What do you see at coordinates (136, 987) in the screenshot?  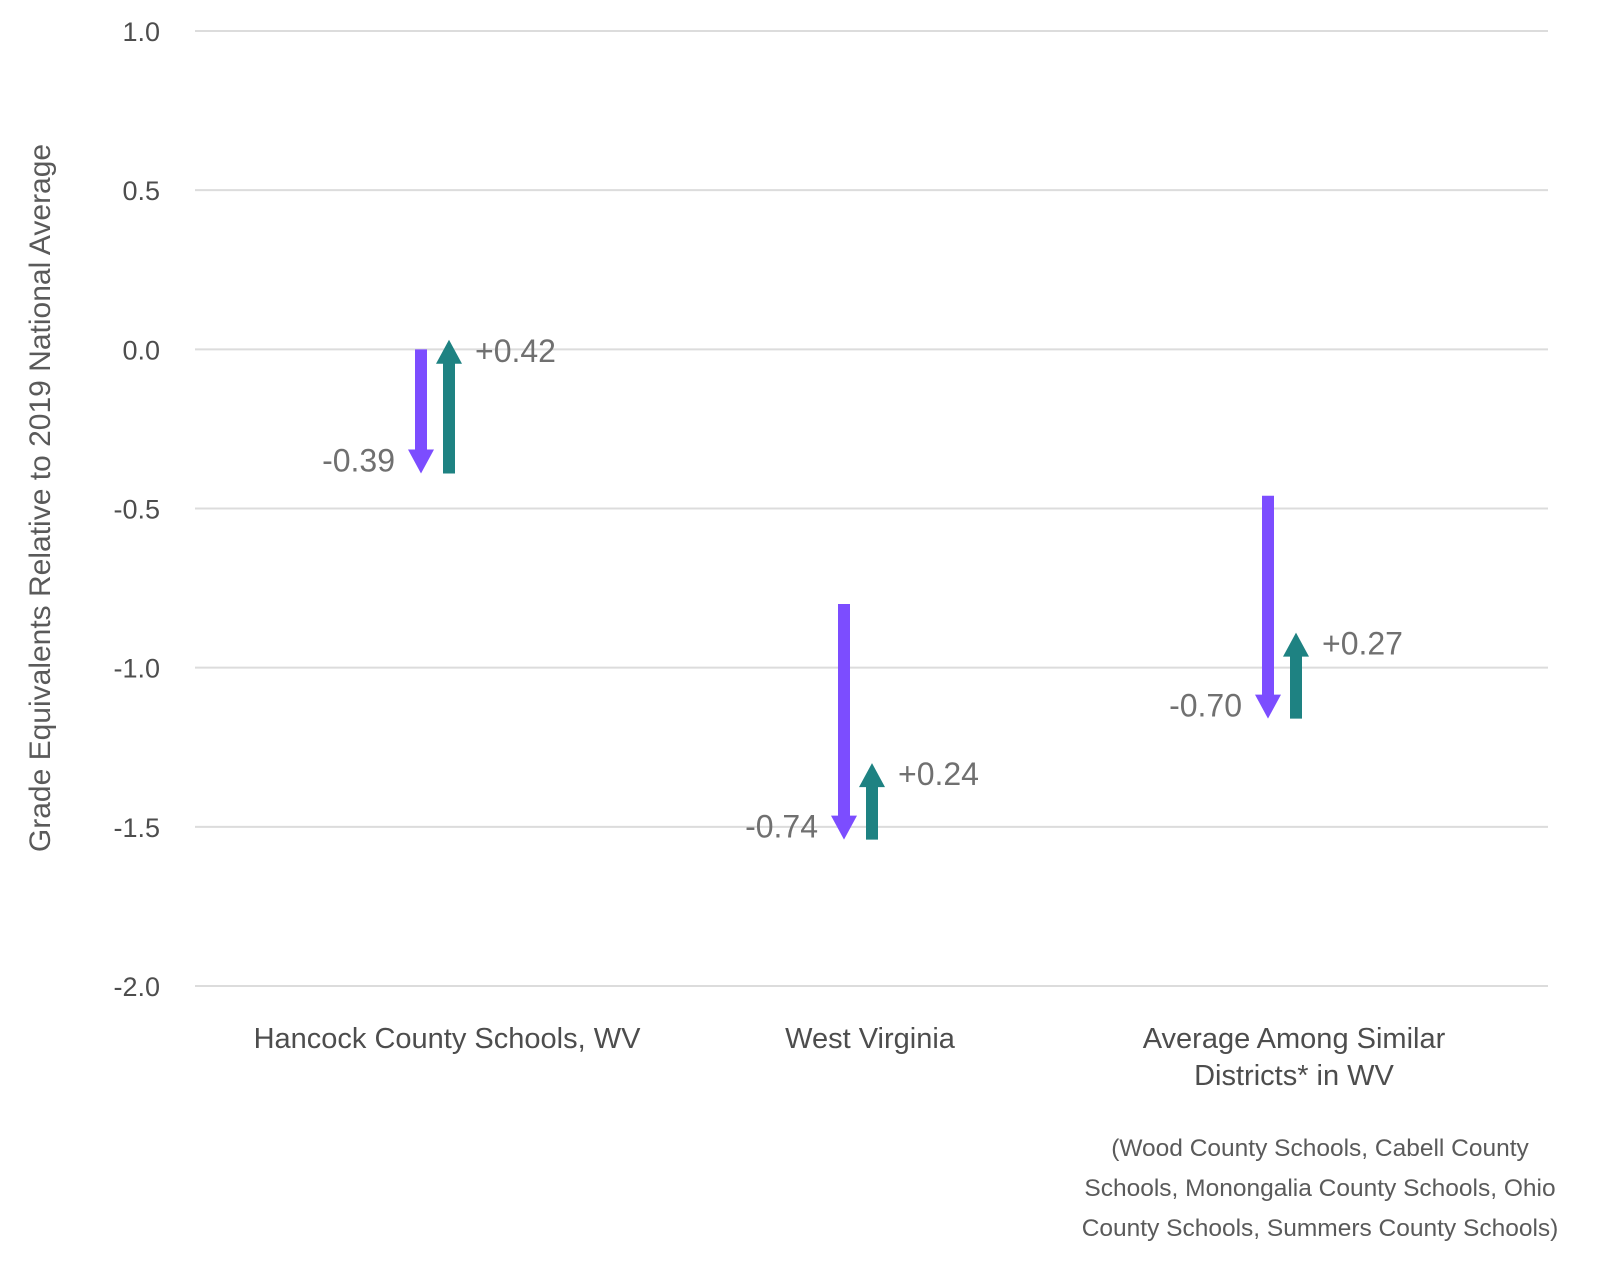 I see `y-tick-label: -2.0` at bounding box center [136, 987].